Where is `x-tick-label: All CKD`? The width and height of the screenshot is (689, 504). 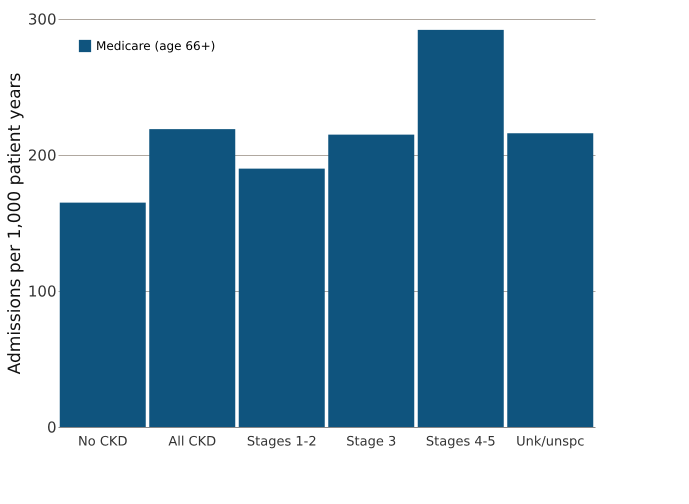
x-tick-label: All CKD is located at coordinates (192, 442).